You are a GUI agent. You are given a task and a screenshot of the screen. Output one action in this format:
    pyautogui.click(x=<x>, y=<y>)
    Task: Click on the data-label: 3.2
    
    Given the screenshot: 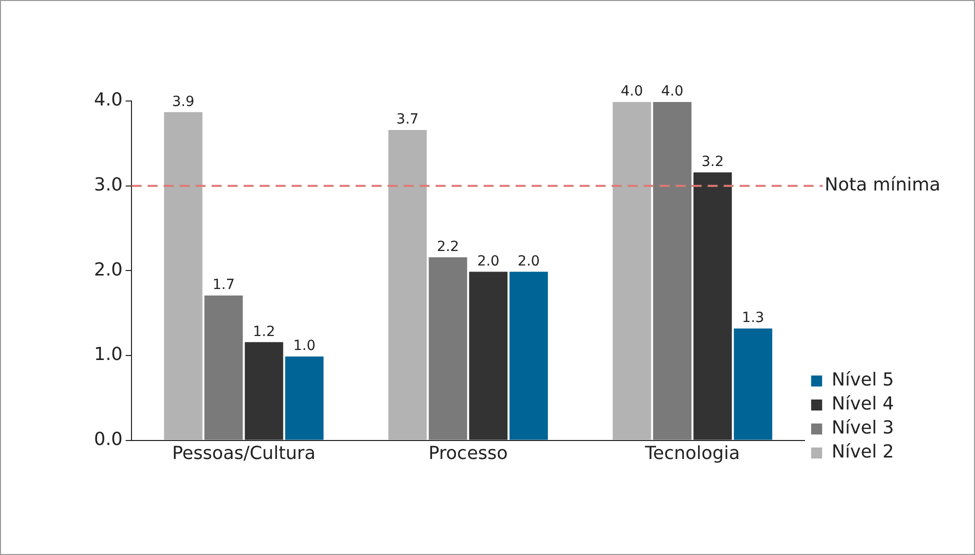 What is the action you would take?
    pyautogui.click(x=713, y=162)
    